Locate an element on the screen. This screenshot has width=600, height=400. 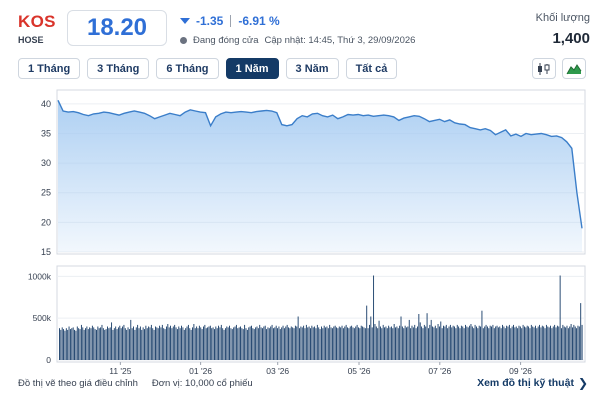
candlestick-button is located at coordinates (544, 68).